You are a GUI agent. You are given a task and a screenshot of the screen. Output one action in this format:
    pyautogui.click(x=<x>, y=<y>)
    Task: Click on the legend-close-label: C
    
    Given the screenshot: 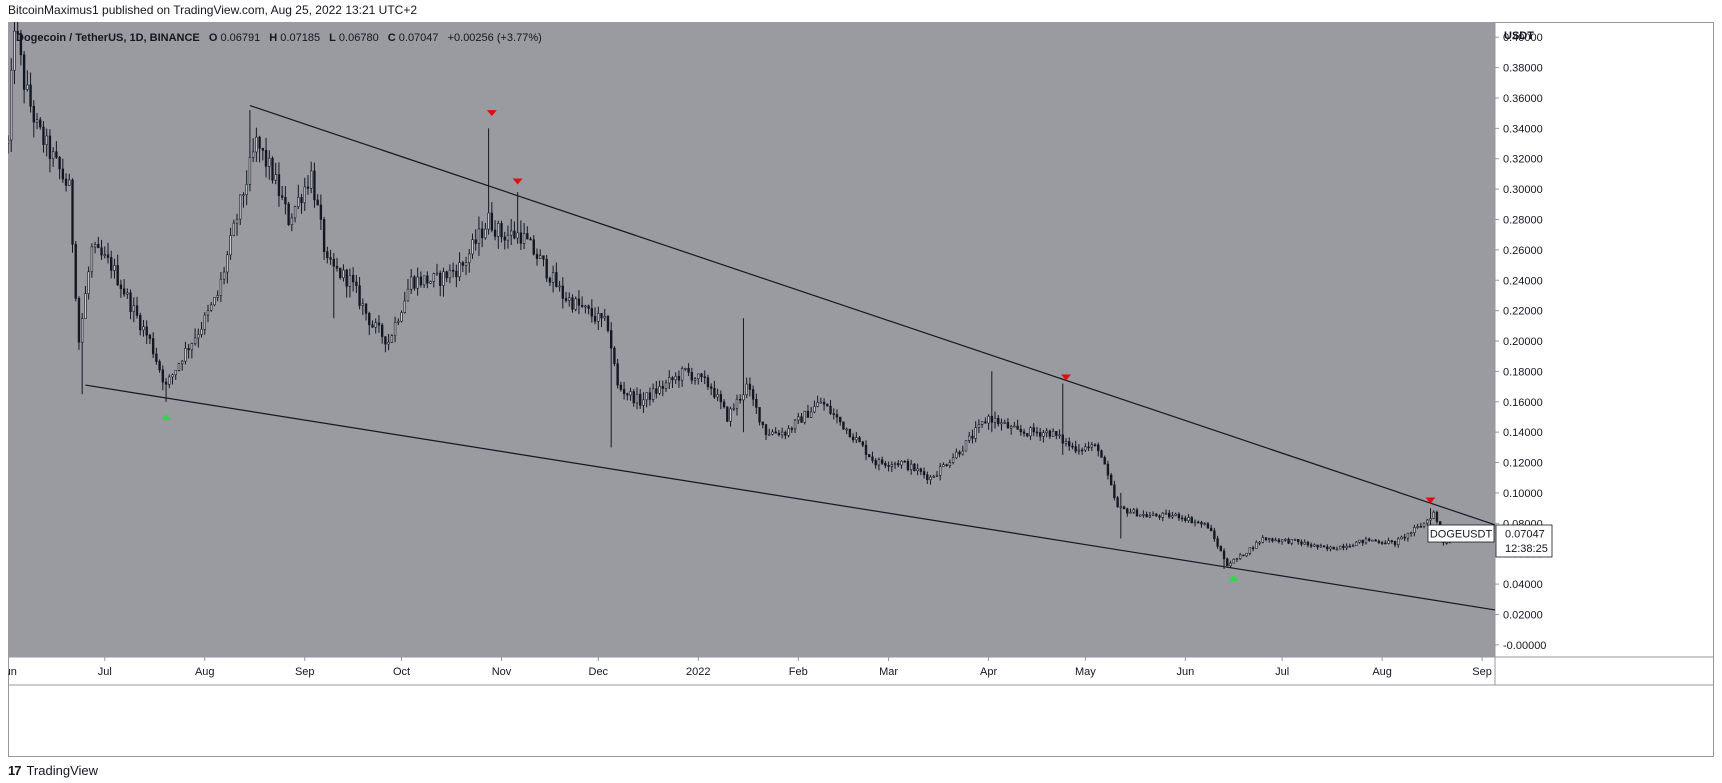 What is the action you would take?
    pyautogui.click(x=392, y=38)
    